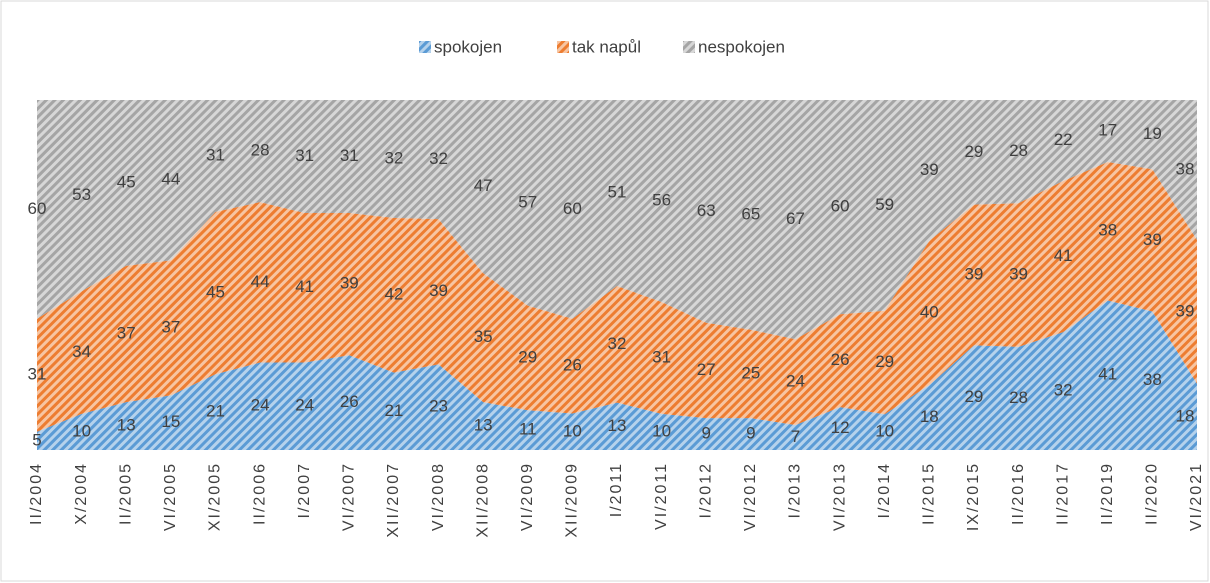 This screenshot has height=583, width=1210. What do you see at coordinates (706, 369) in the screenshot?
I see `data-label: 27` at bounding box center [706, 369].